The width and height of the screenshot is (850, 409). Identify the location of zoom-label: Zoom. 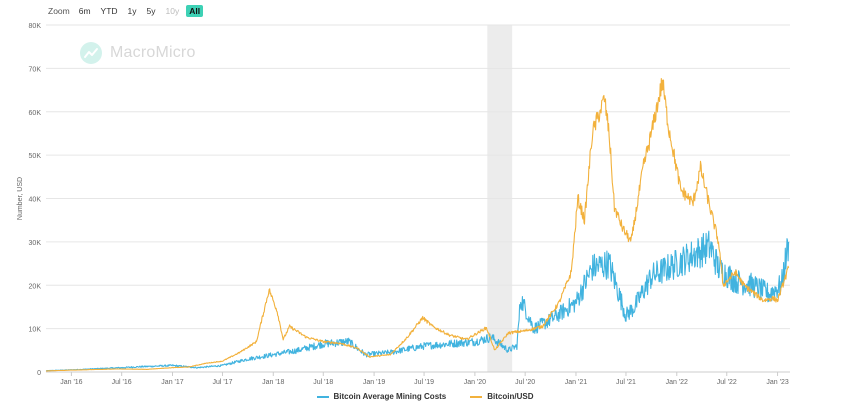
(59, 11).